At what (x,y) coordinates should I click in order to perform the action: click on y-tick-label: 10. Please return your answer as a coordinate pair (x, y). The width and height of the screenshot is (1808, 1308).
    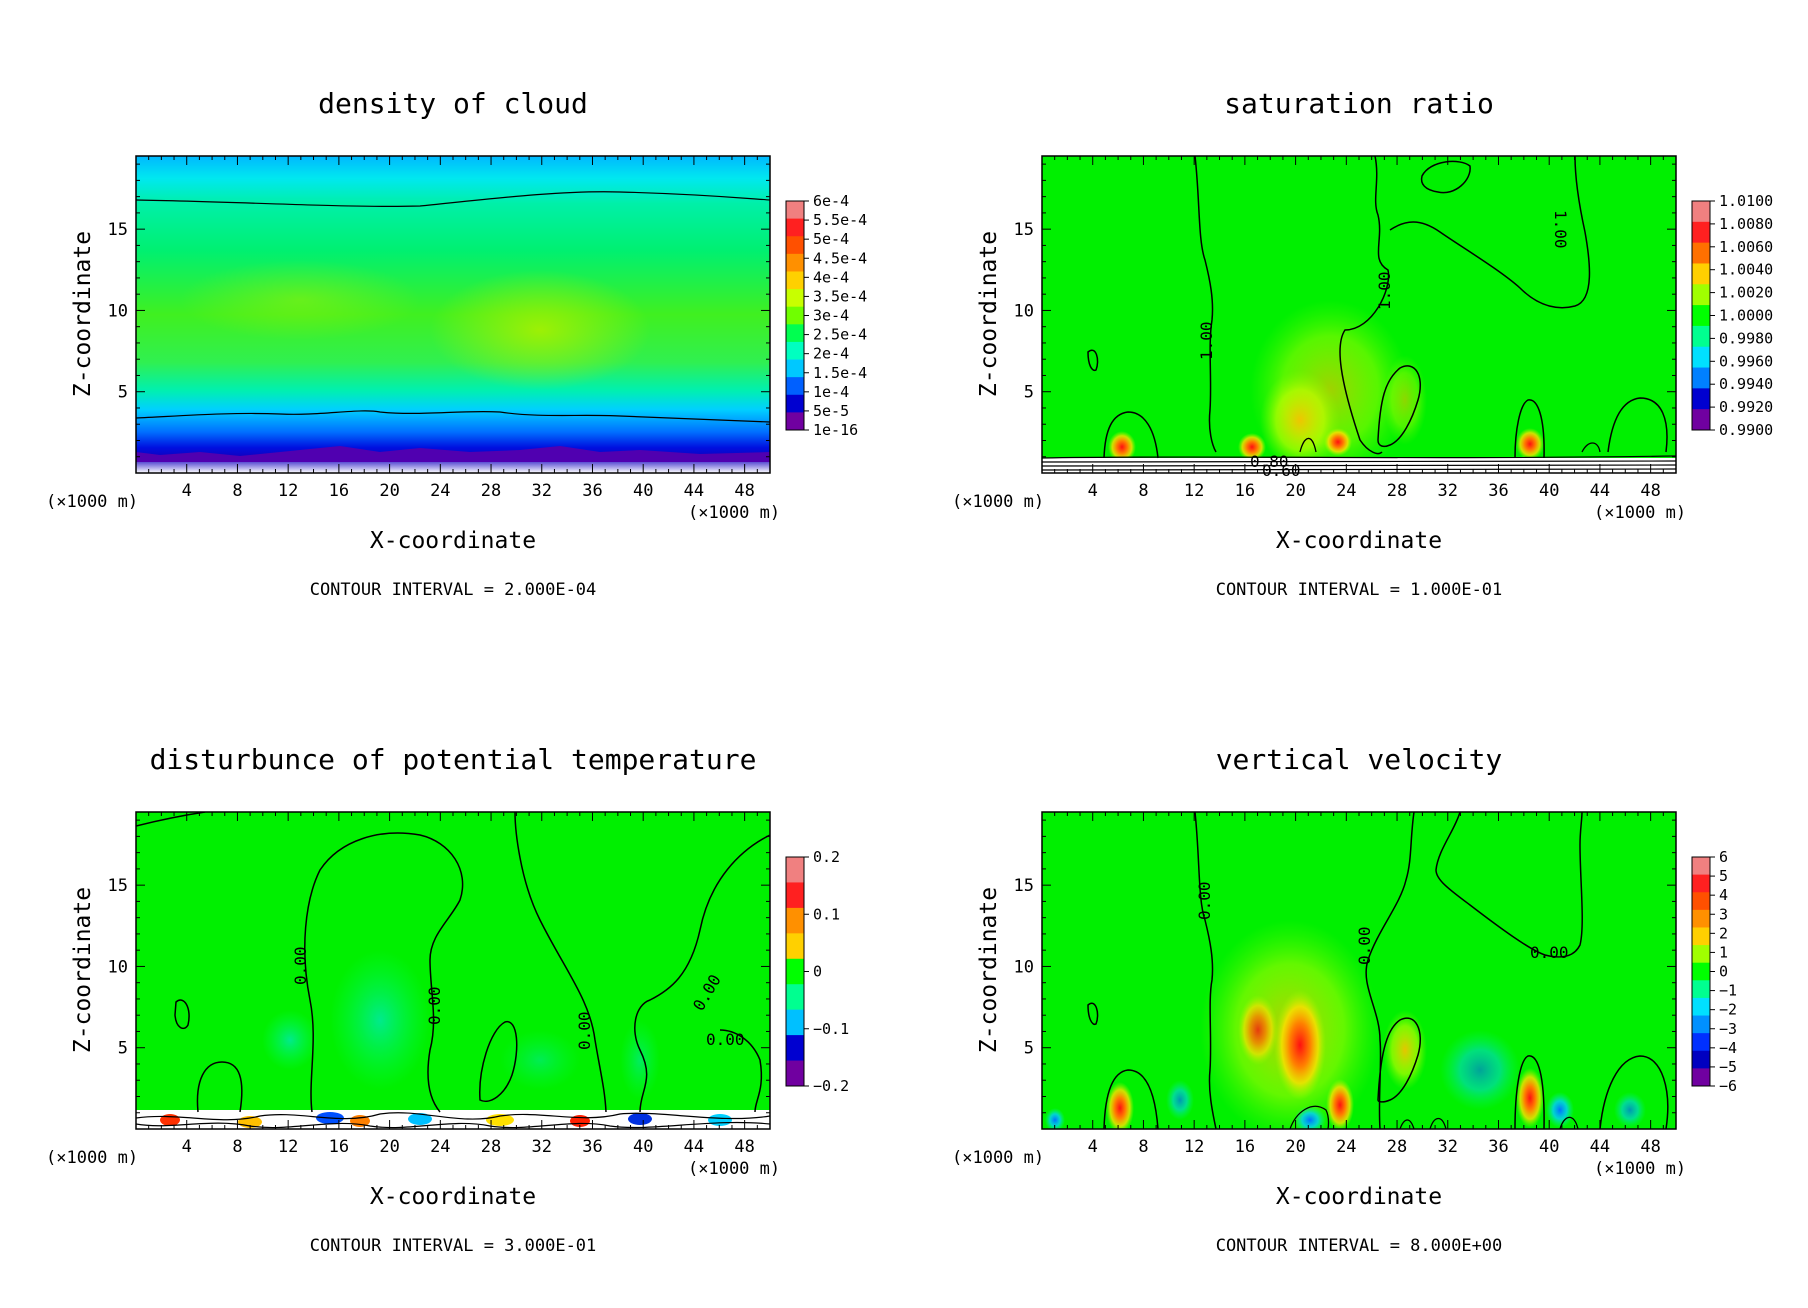
    Looking at the image, I should click on (118, 311).